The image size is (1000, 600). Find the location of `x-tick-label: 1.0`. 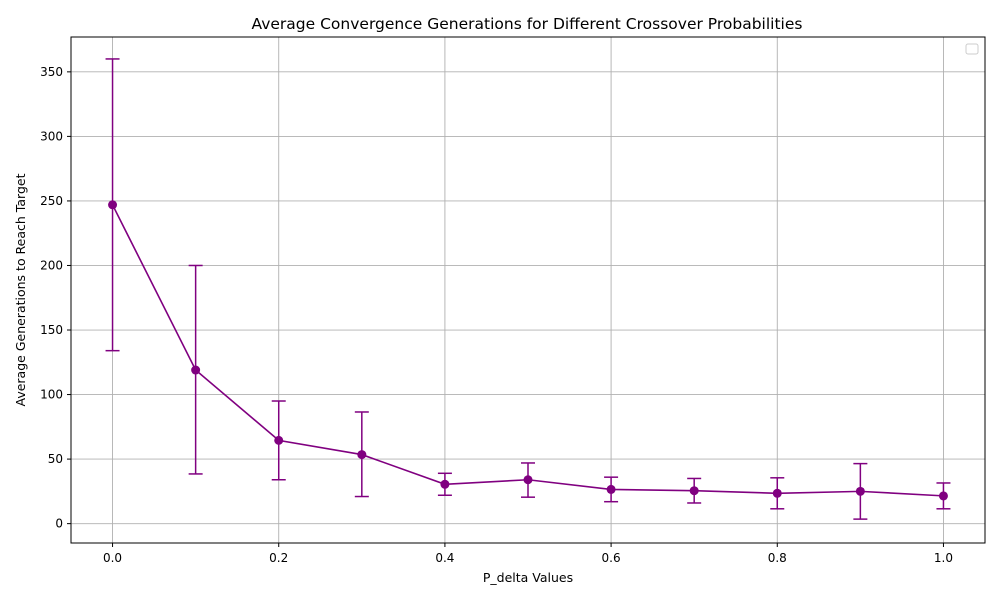

x-tick-label: 1.0 is located at coordinates (943, 558).